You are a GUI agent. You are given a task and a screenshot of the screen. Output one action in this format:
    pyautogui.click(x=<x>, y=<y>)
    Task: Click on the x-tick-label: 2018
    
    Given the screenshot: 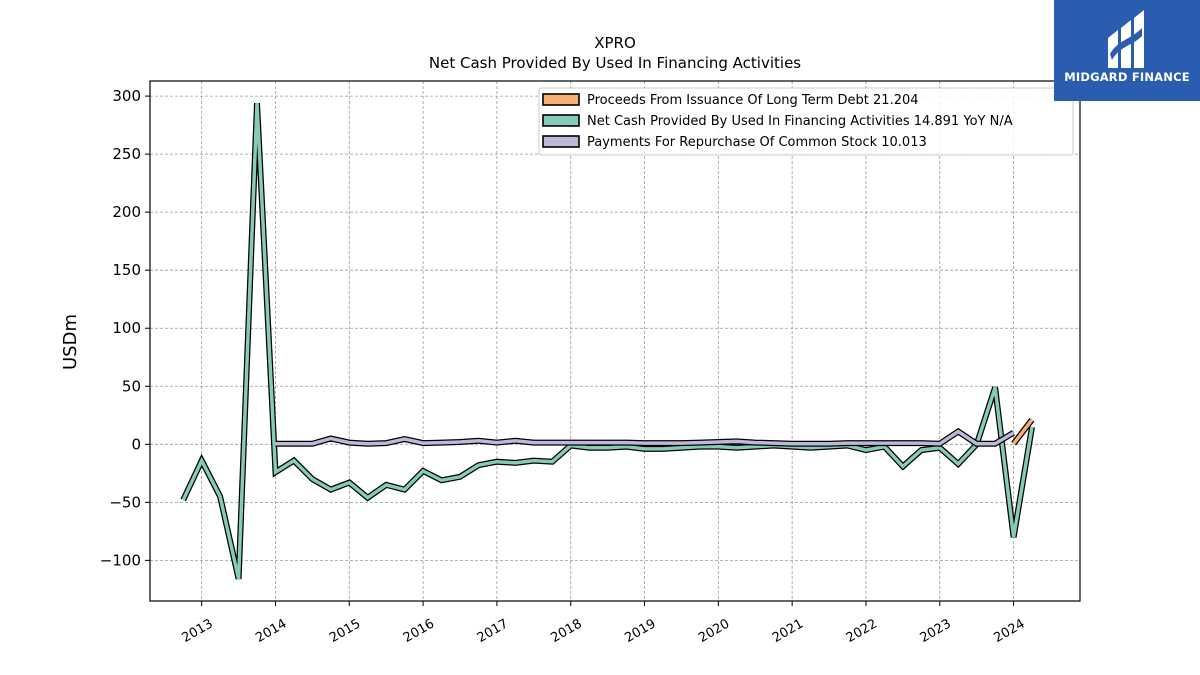 What is the action you would take?
    pyautogui.click(x=567, y=631)
    